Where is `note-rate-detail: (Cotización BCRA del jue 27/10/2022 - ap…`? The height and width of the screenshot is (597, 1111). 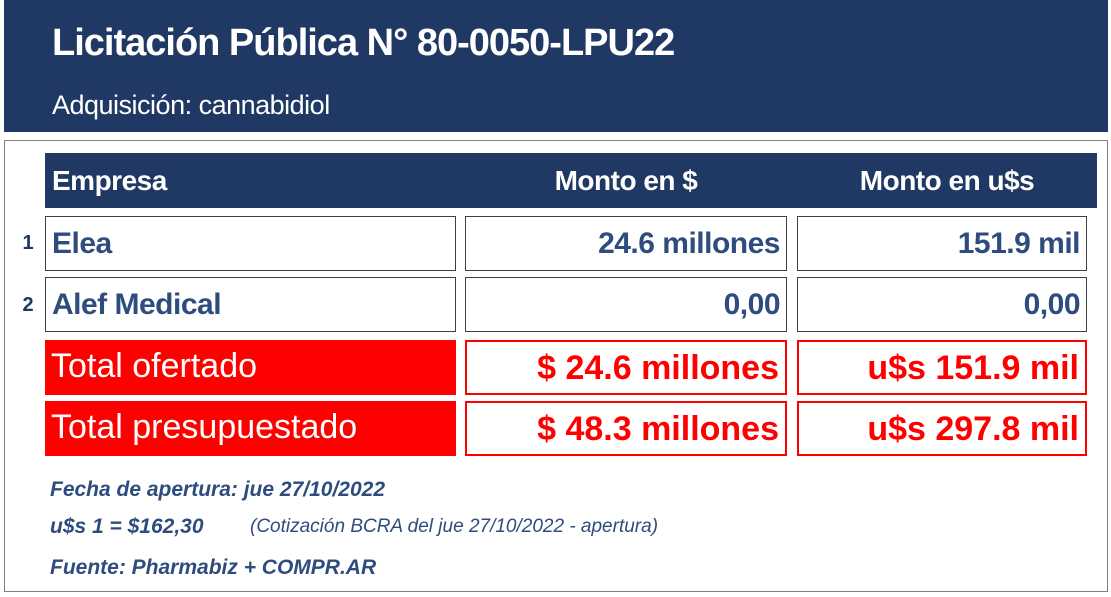
note-rate-detail: (Cotización BCRA del jue 27/10/2022 - ap… is located at coordinates (454, 526).